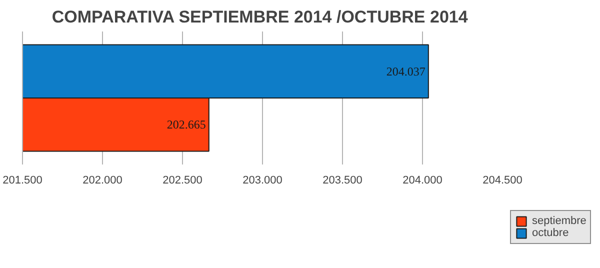 The image size is (600, 268). Describe the element at coordinates (186, 125) in the screenshot. I see `data-label: 202.665` at that location.